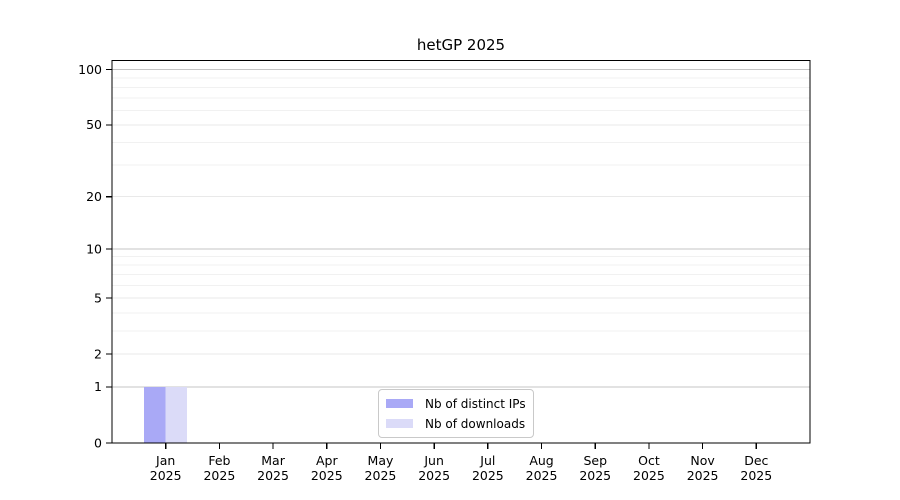 The height and width of the screenshot is (500, 900). I want to click on y-tick-label: 50, so click(94, 124).